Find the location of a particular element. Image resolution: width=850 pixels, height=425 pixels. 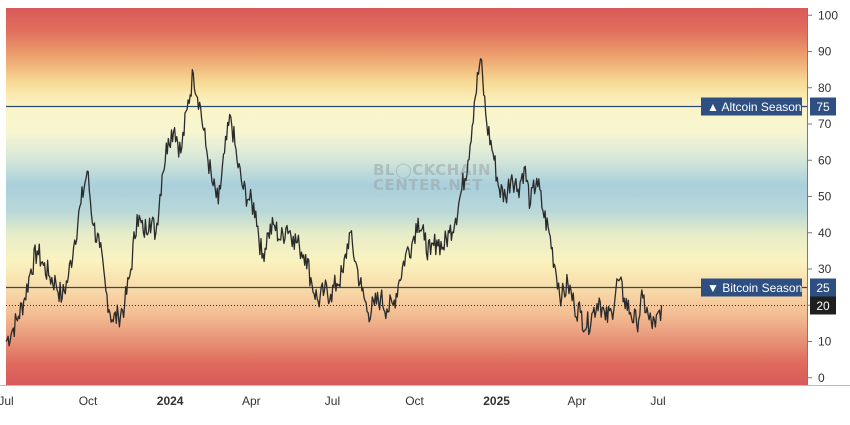

watermark: BL◯CKCHAIN CENTER.NET is located at coordinates (432, 177).